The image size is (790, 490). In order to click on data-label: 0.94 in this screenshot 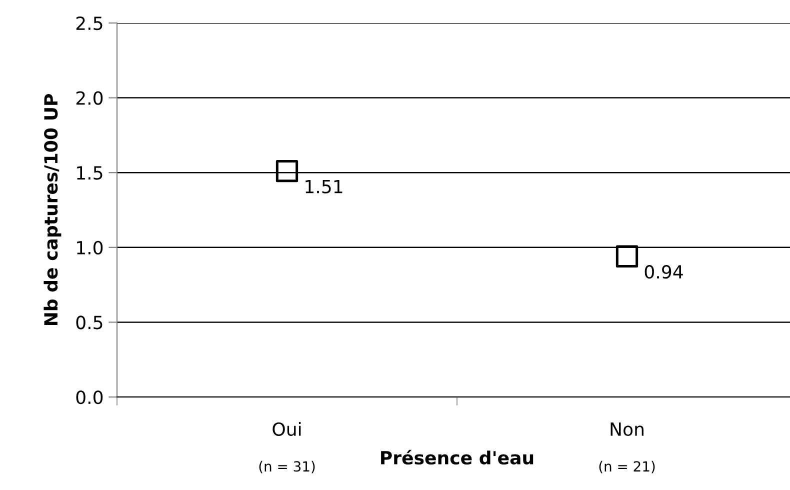, I will do `click(663, 272)`.